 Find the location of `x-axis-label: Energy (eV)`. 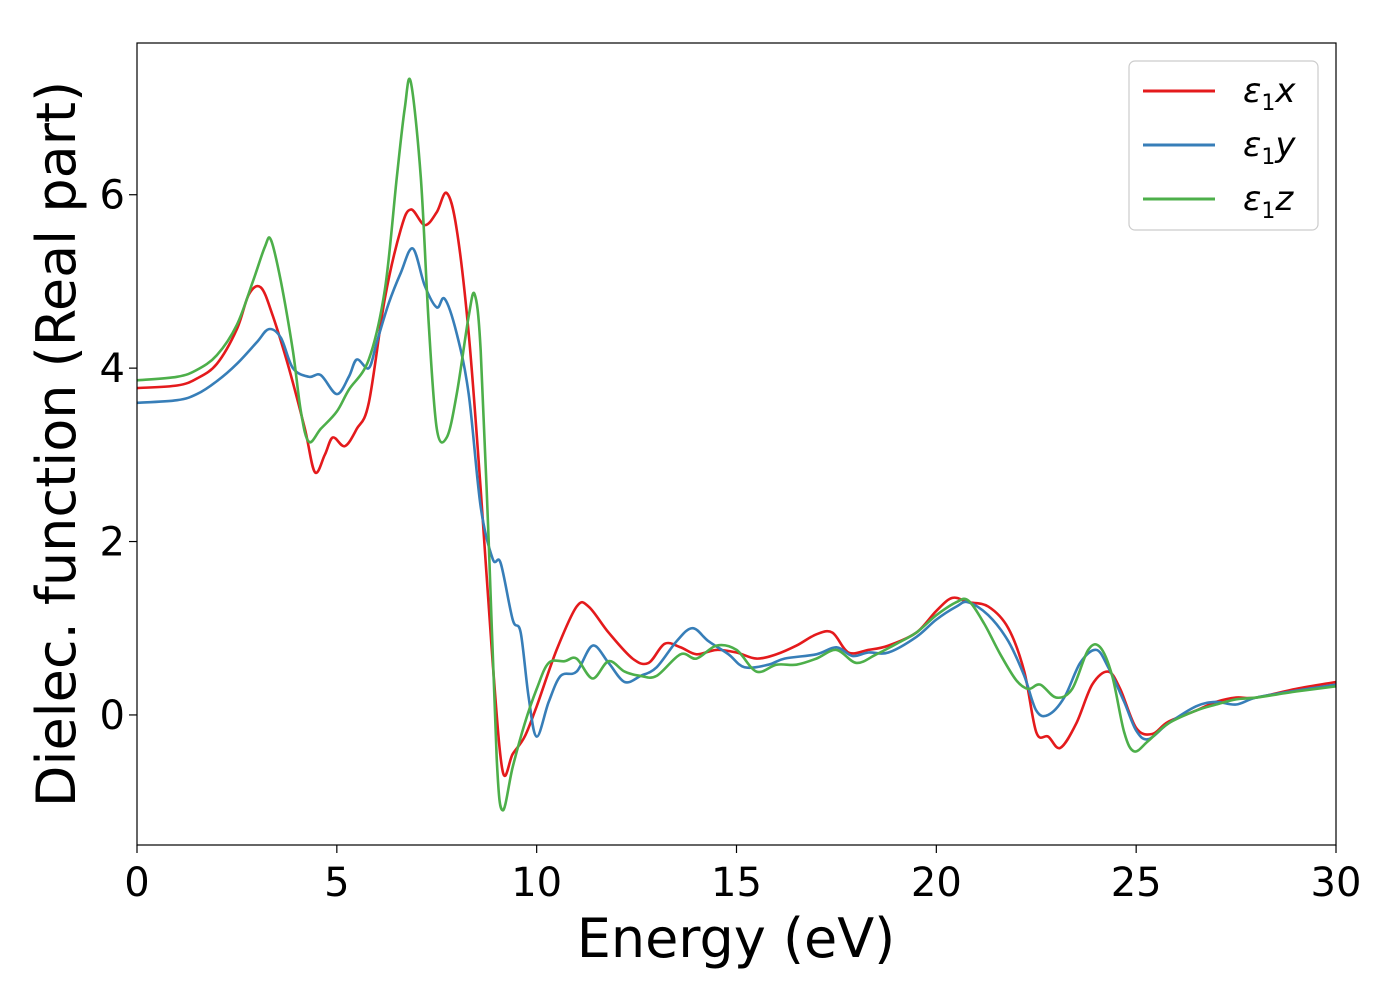

x-axis-label: Energy (eV) is located at coordinates (736, 938).